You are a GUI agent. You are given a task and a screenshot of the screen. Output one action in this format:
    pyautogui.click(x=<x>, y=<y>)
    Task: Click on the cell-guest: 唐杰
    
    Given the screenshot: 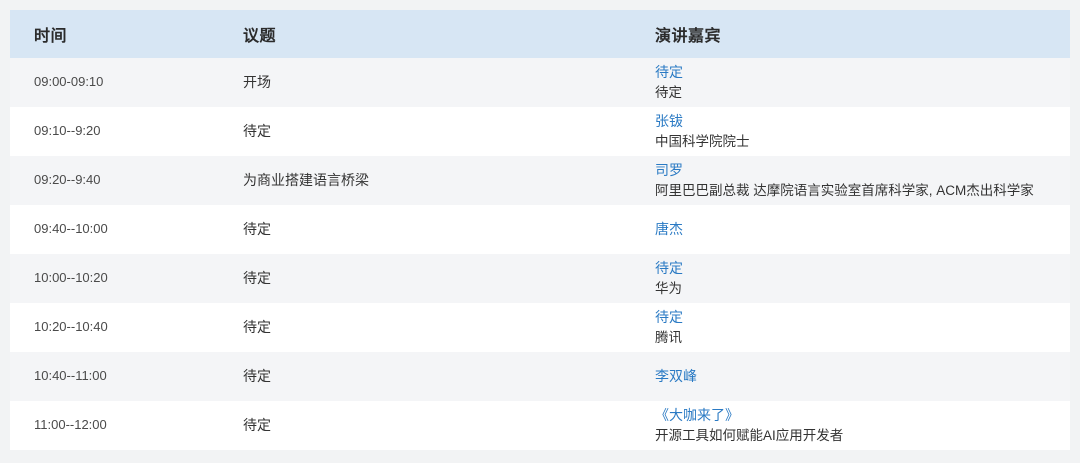 What is the action you would take?
    pyautogui.click(x=857, y=229)
    